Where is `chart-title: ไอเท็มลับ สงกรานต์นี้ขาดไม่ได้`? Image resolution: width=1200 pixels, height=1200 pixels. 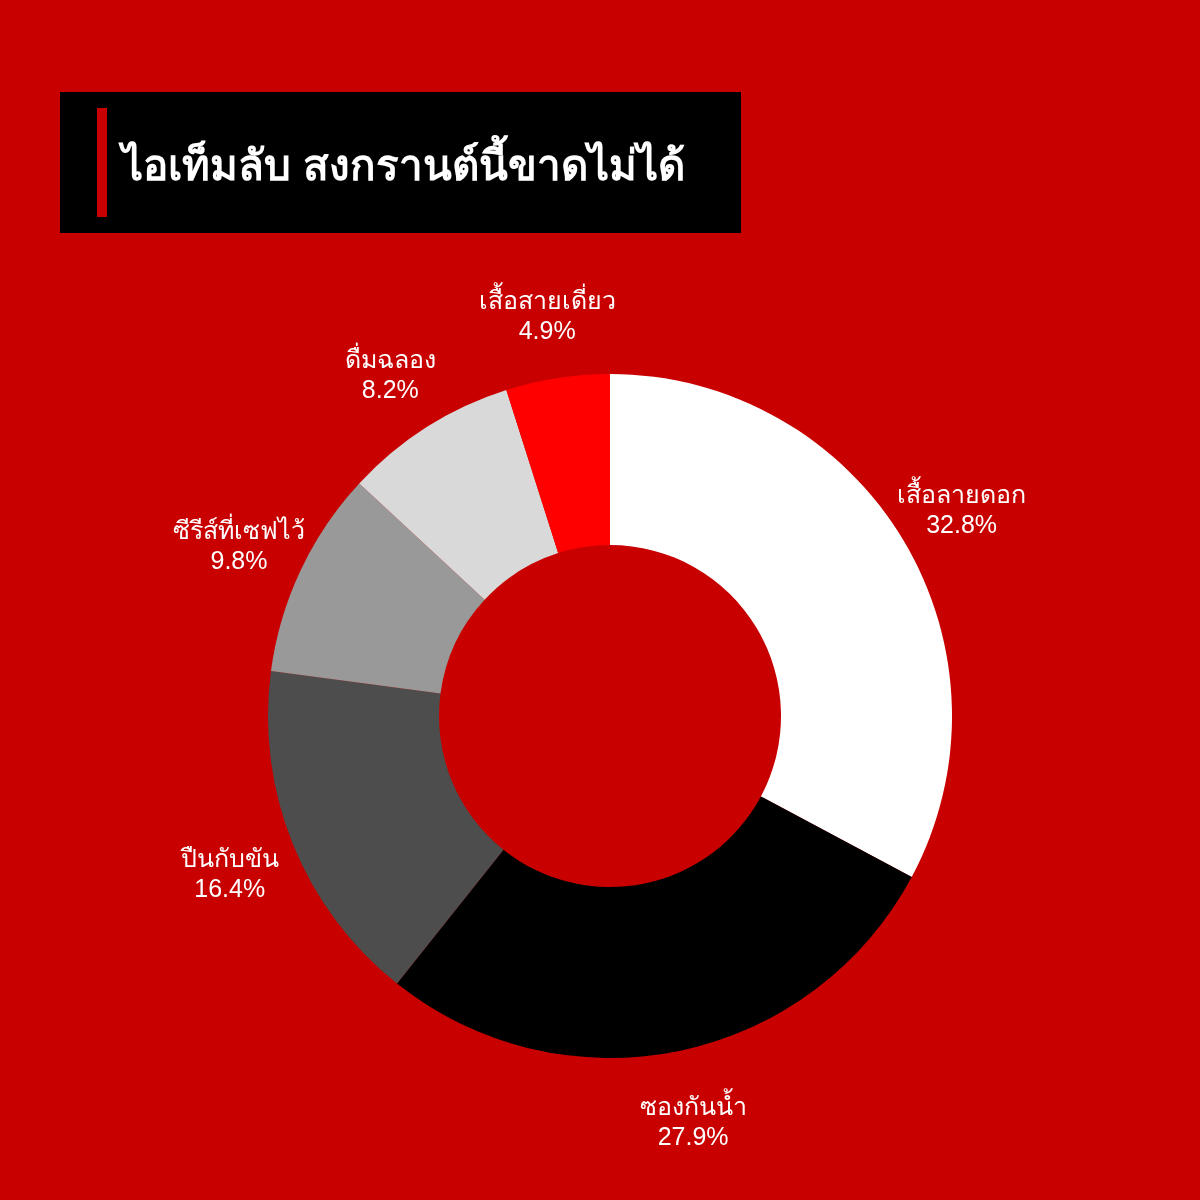 chart-title: ไอเท็มลับ สงกรานต์นี้ขาดไม่ได้ is located at coordinates (401, 161).